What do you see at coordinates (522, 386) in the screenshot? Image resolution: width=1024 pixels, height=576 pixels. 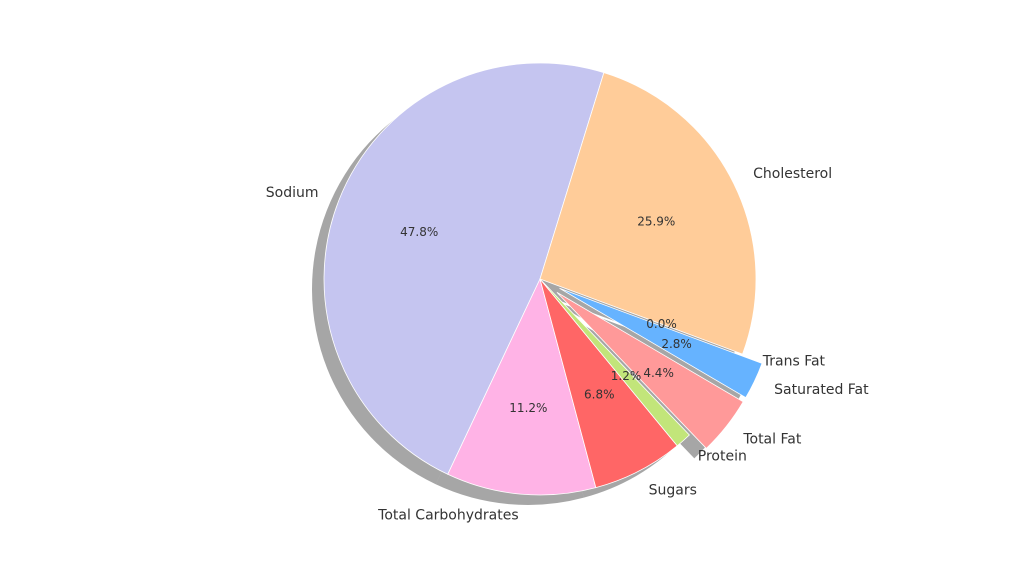 I see `pie-slice-total-carbohydrates` at bounding box center [522, 386].